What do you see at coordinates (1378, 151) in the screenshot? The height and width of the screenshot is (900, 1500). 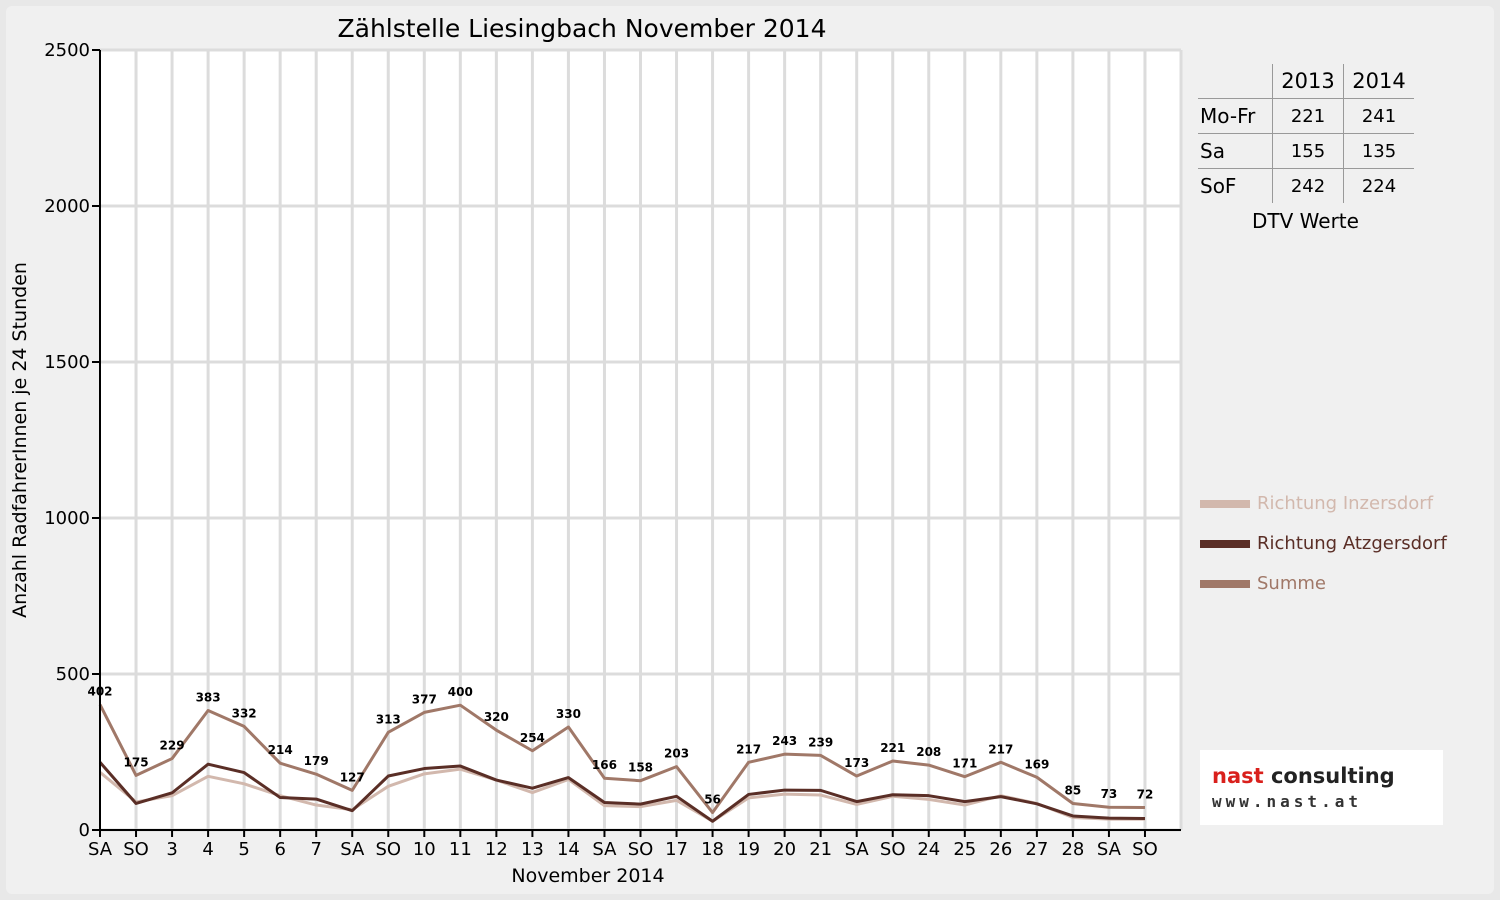 I see `dtv-cell: 135` at bounding box center [1378, 151].